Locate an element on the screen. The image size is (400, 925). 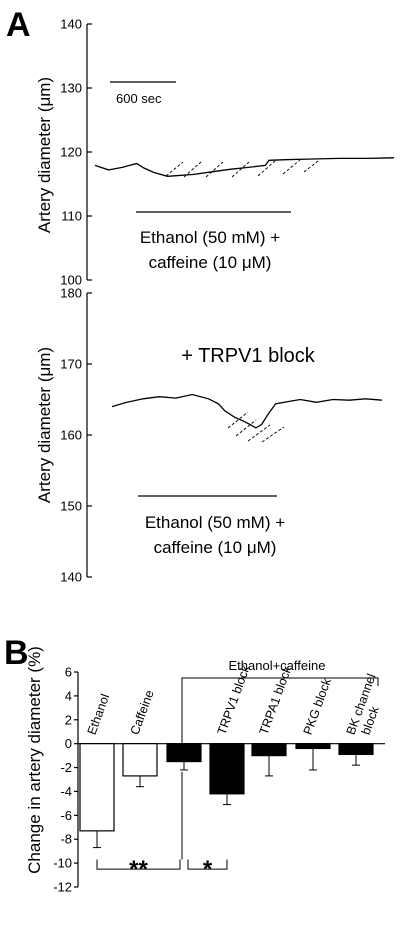
chart-a-bottom-annotation-line2: caffeine (10 μM) is located at coordinates (215, 547).